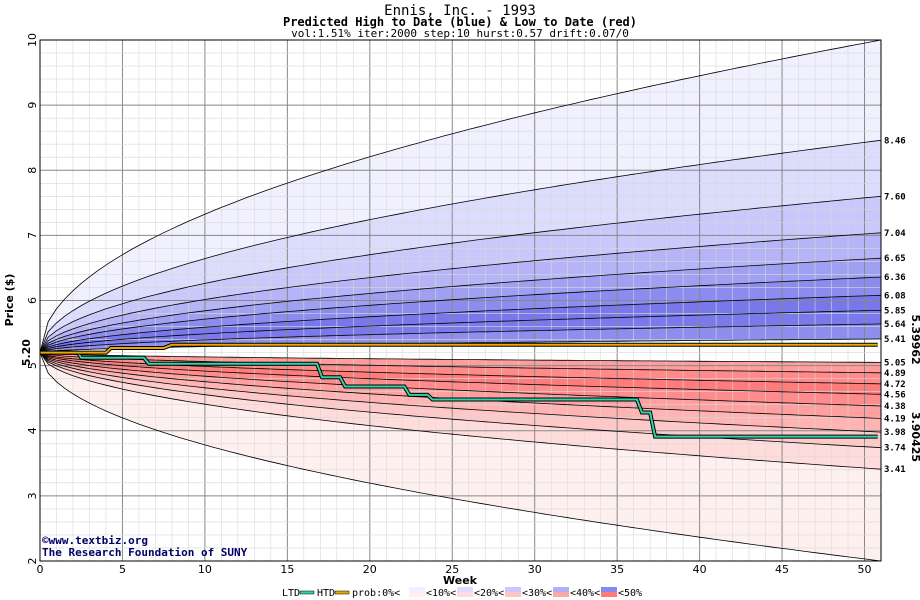 This screenshot has height=600, width=920. What do you see at coordinates (535, 569) in the screenshot?
I see `x-tick-label: 30` at bounding box center [535, 569].